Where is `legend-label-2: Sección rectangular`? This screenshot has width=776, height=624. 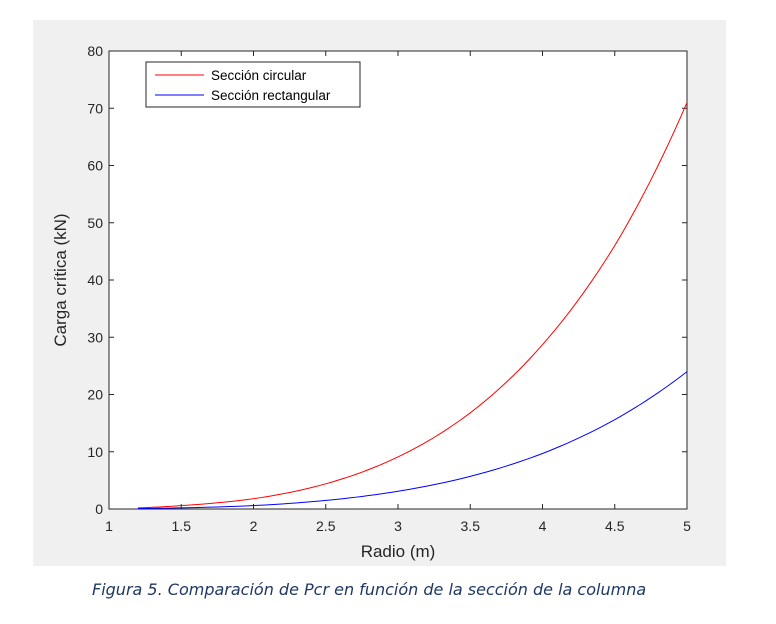
legend-label-2: Sección rectangular is located at coordinates (271, 95).